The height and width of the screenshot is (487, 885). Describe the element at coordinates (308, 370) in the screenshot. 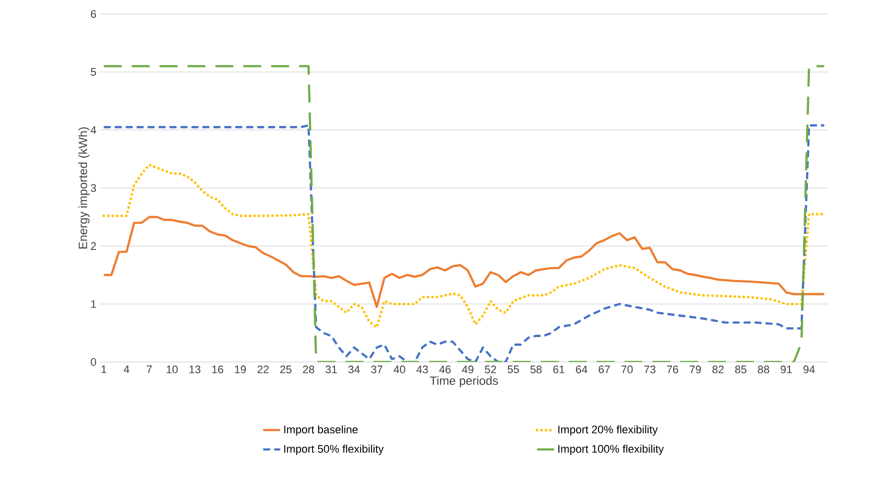

I see `x-tick-label: 28` at that location.